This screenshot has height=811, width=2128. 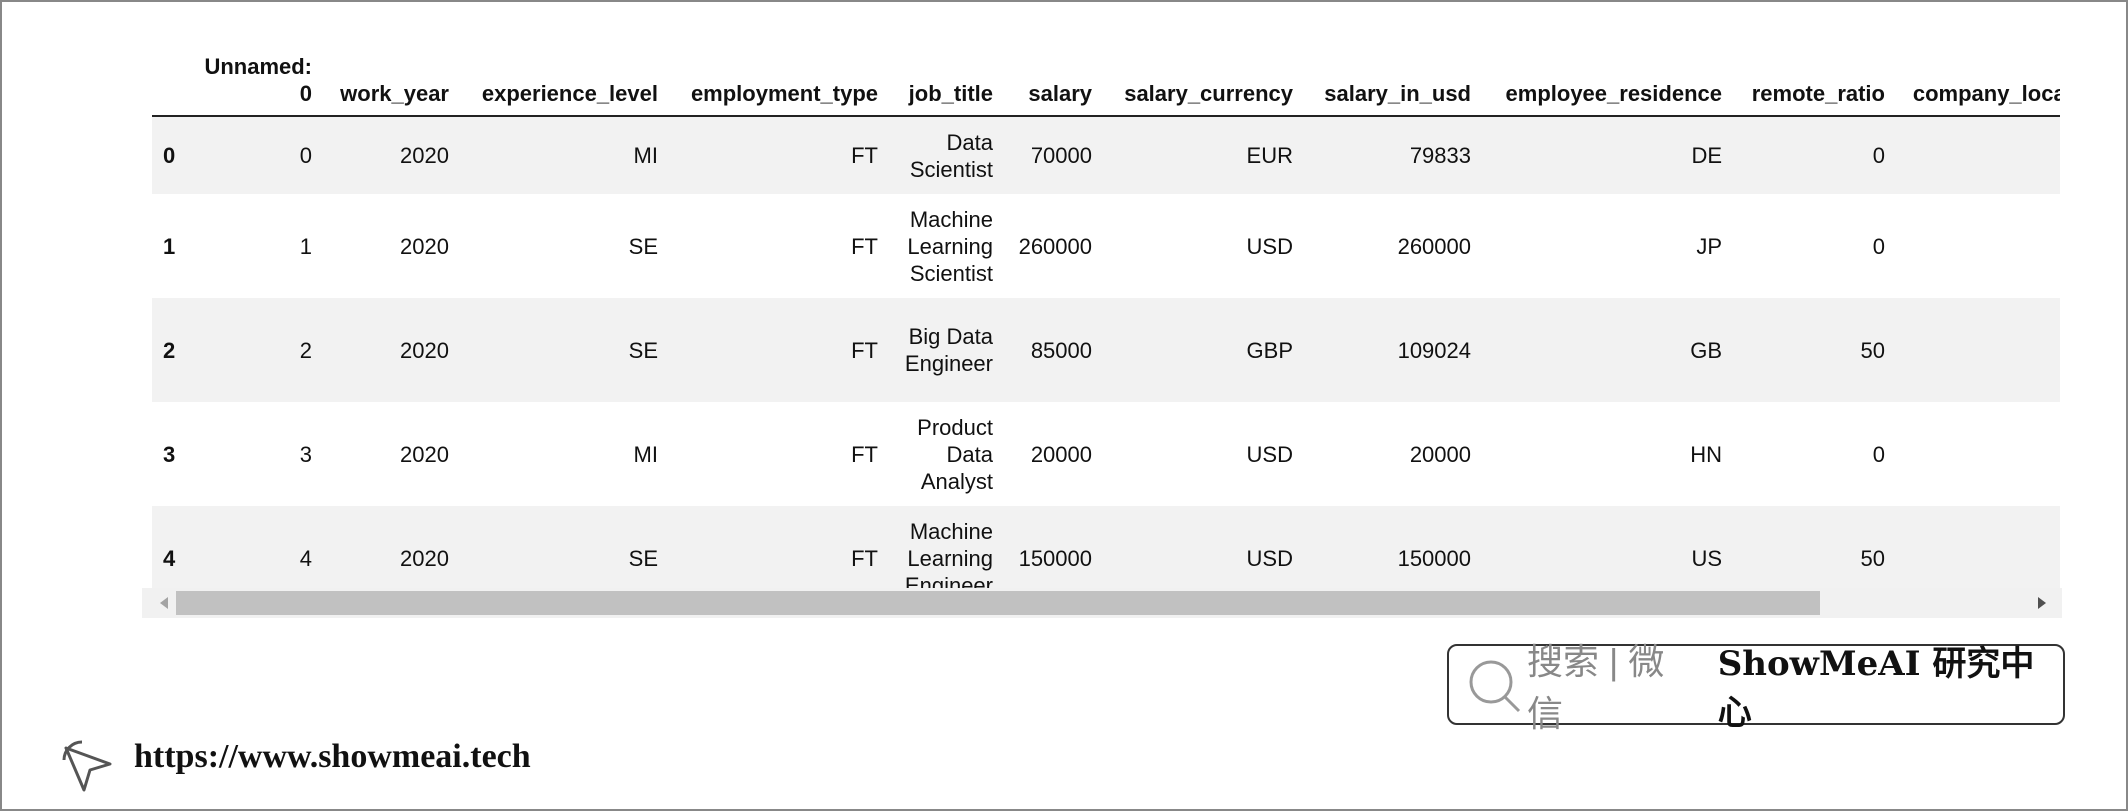 What do you see at coordinates (955, 454) in the screenshot?
I see `table-cell: Product Data Analyst` at bounding box center [955, 454].